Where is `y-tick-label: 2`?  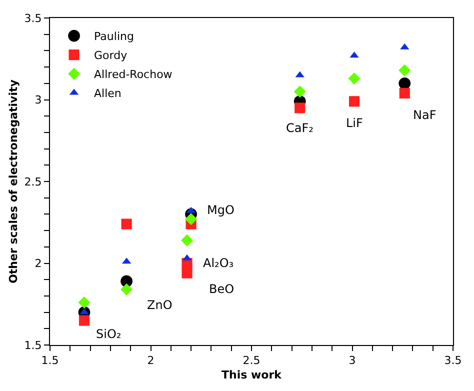
y-tick-label: 2 is located at coordinates (38, 263).